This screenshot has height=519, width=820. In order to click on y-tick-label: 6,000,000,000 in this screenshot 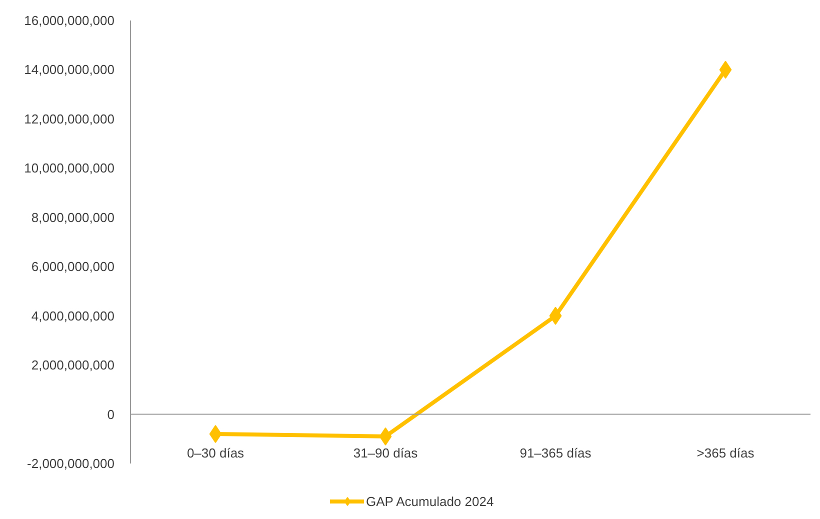, I will do `click(73, 266)`.